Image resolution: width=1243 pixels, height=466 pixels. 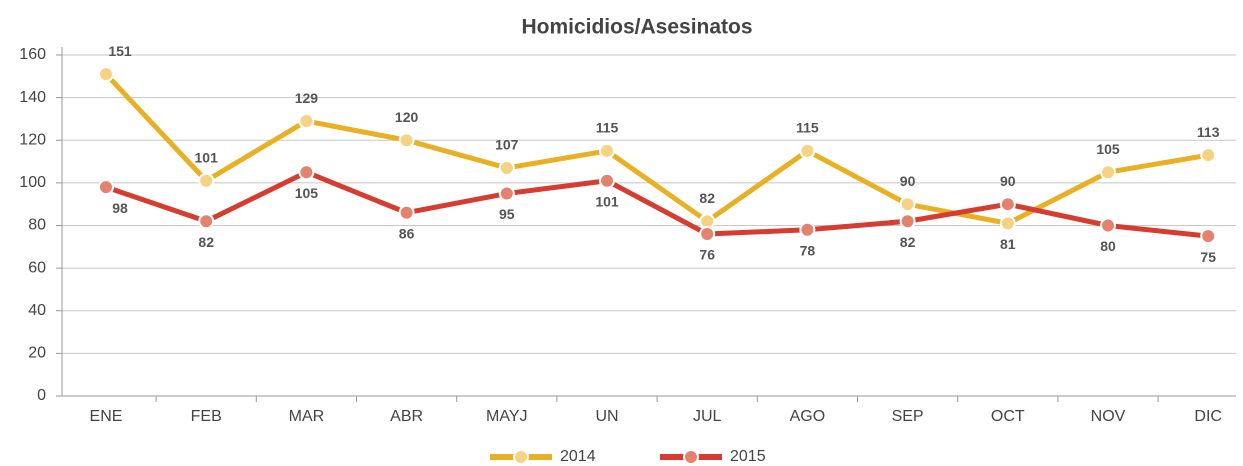 I want to click on x-tick-label: AGO, so click(x=808, y=416).